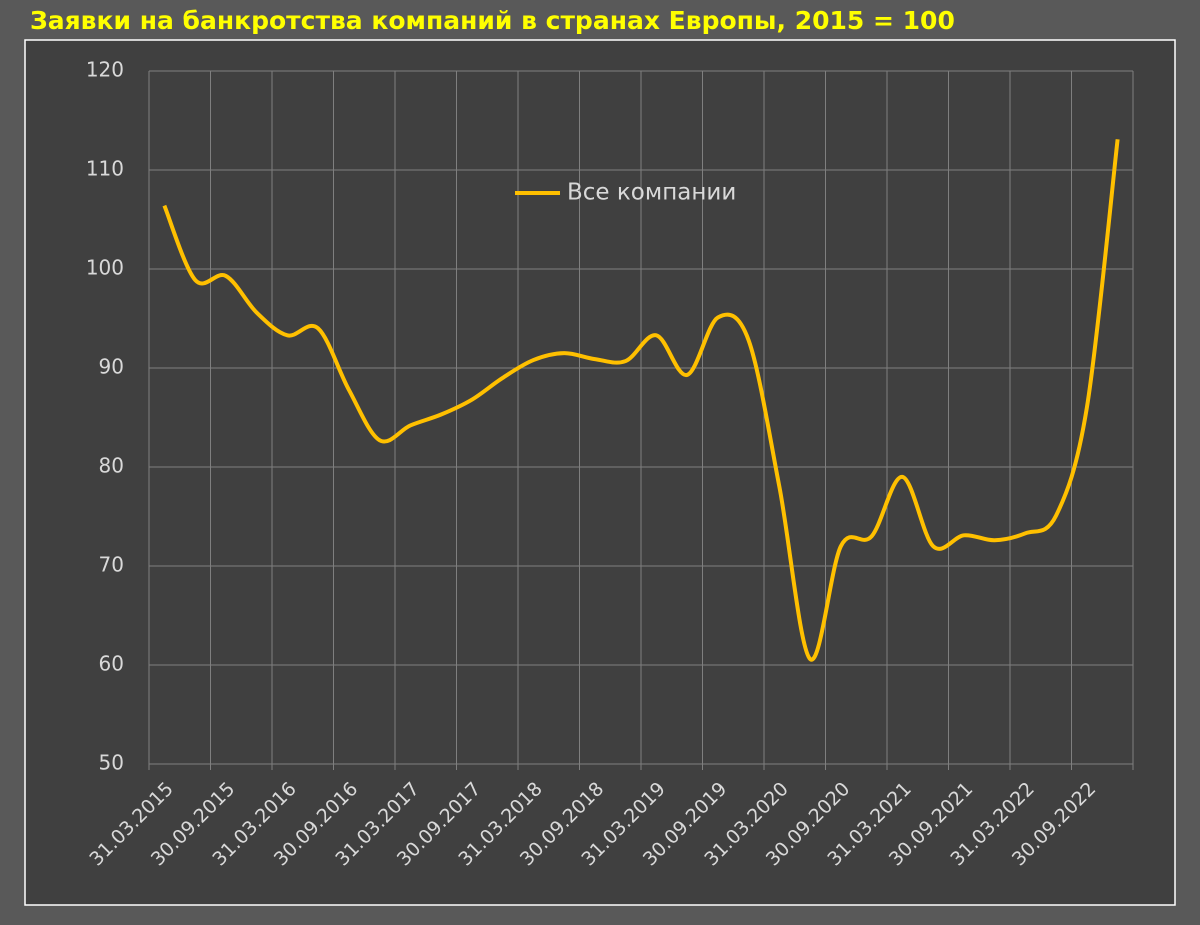 The width and height of the screenshot is (1200, 925). Describe the element at coordinates (111, 565) in the screenshot. I see `y-tick-label: 70` at that location.